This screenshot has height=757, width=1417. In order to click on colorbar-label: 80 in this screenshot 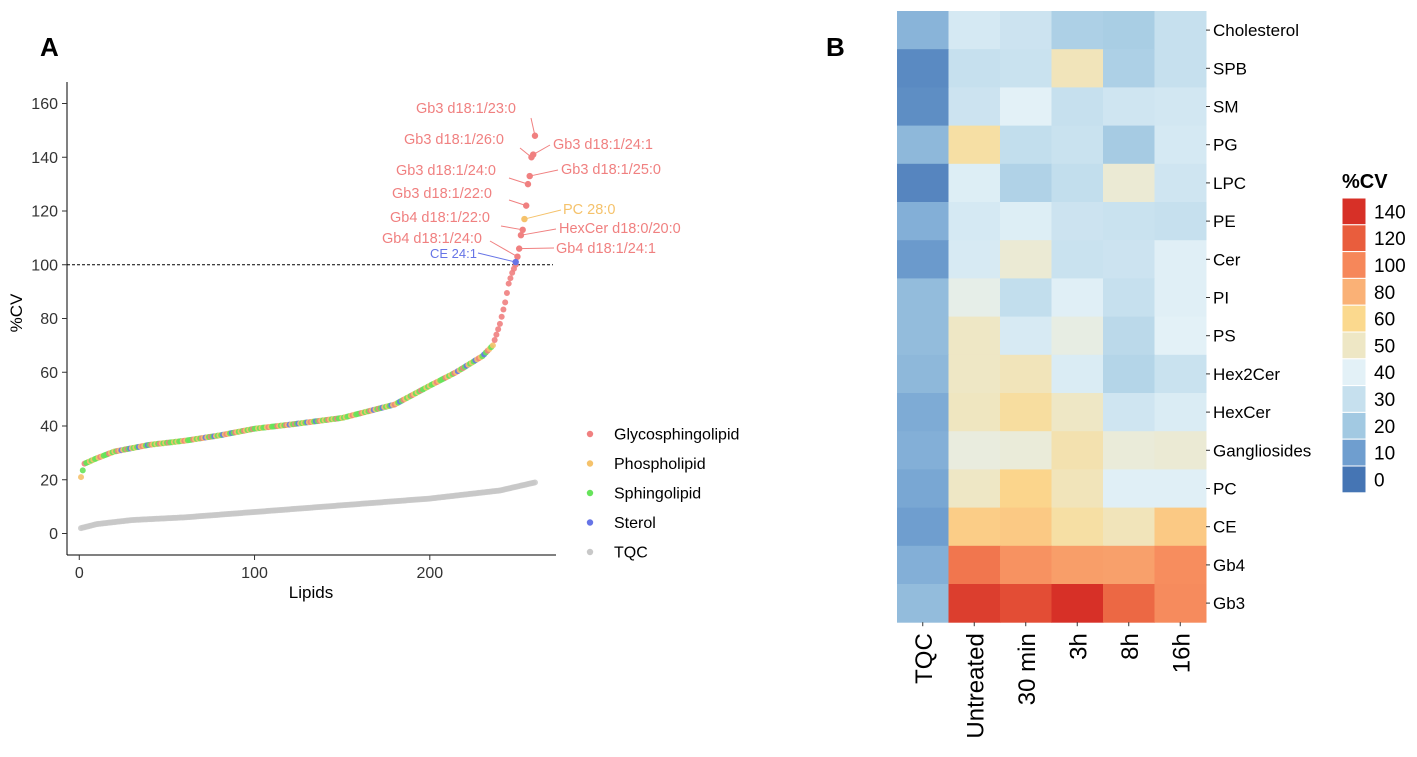, I will do `click(1384, 293)`.